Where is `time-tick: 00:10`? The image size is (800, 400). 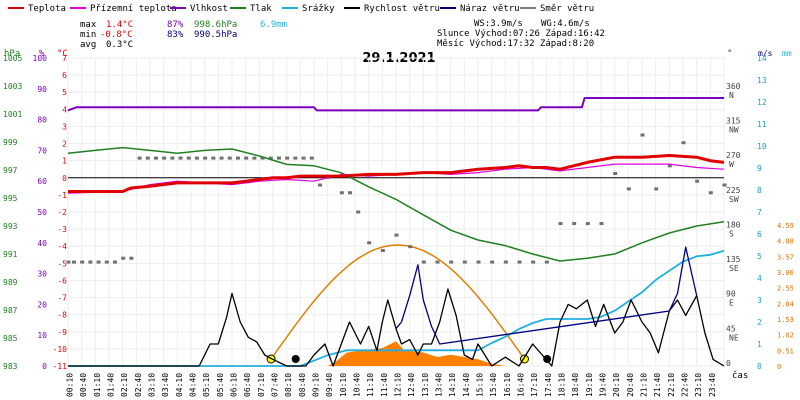 time-tick: 00:10 is located at coordinates (70, 385).